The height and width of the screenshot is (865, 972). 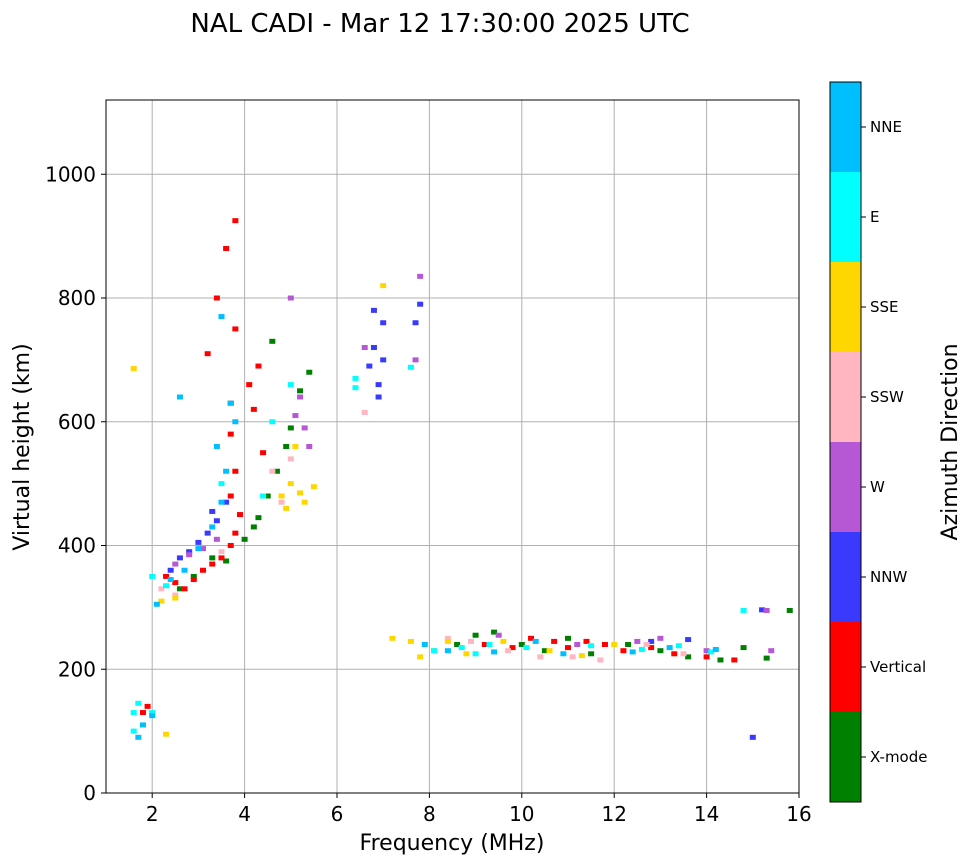 I want to click on chart-title: NAL CADI - Mar 12 17:30:00 2025 UTC, so click(x=439, y=24).